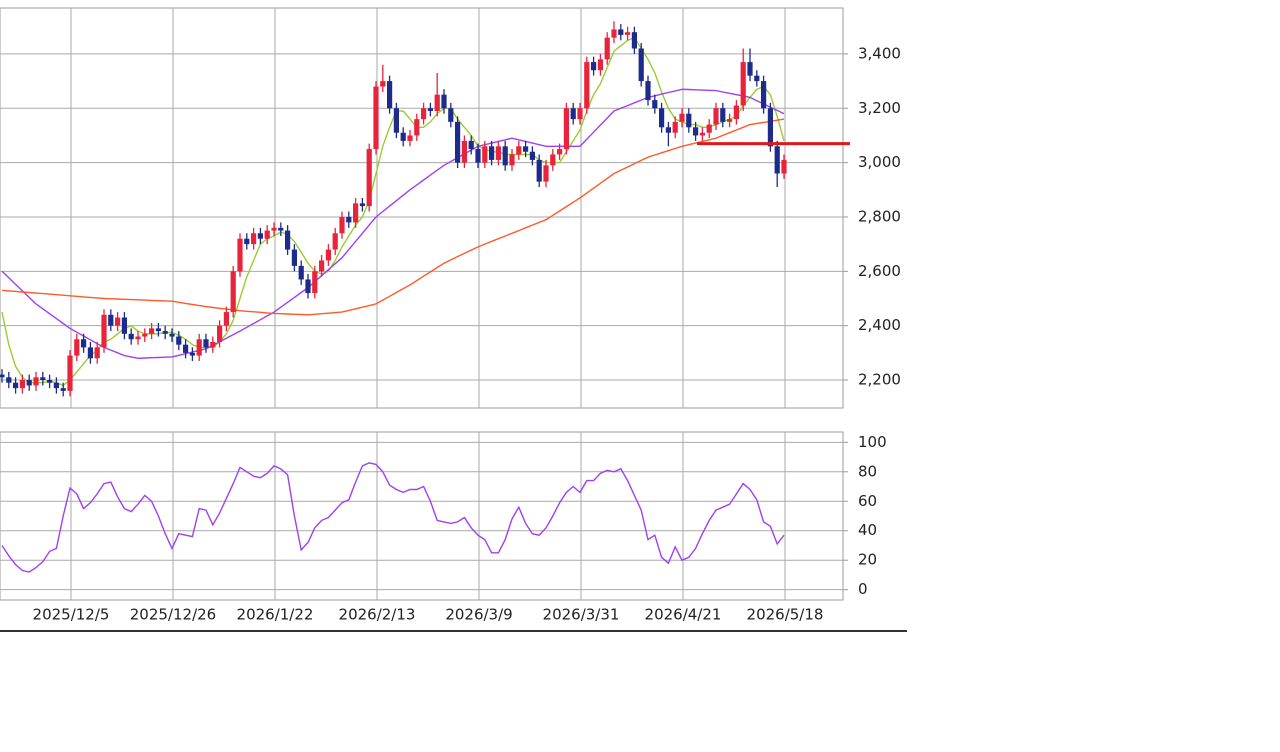 The height and width of the screenshot is (752, 1280). Describe the element at coordinates (173, 615) in the screenshot. I see `x-tick-label: 2025/12/26` at that location.